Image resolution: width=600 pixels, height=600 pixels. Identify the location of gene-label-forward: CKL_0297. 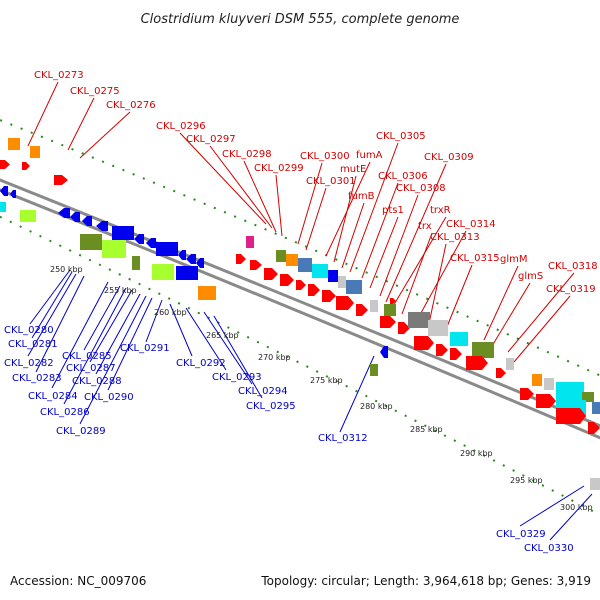
(211, 139).